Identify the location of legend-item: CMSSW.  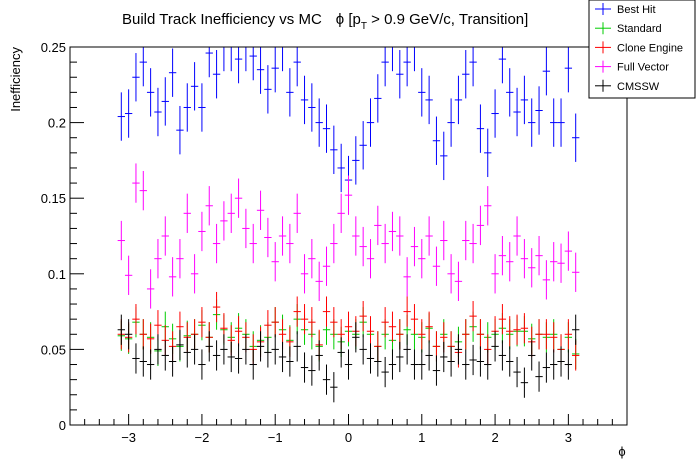
(627, 86).